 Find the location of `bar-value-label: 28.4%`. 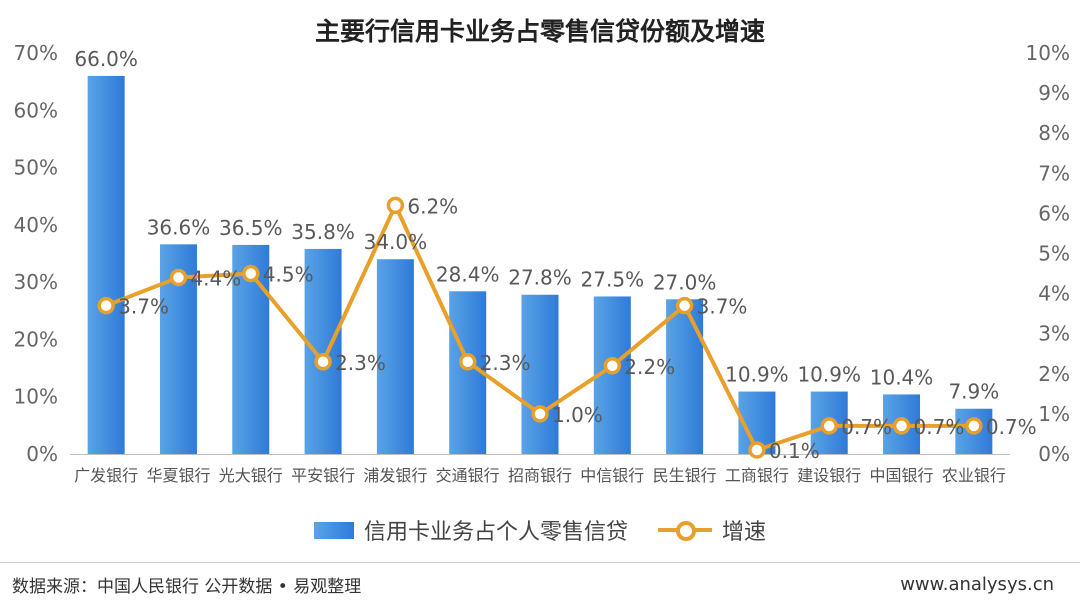

bar-value-label: 28.4% is located at coordinates (468, 274).